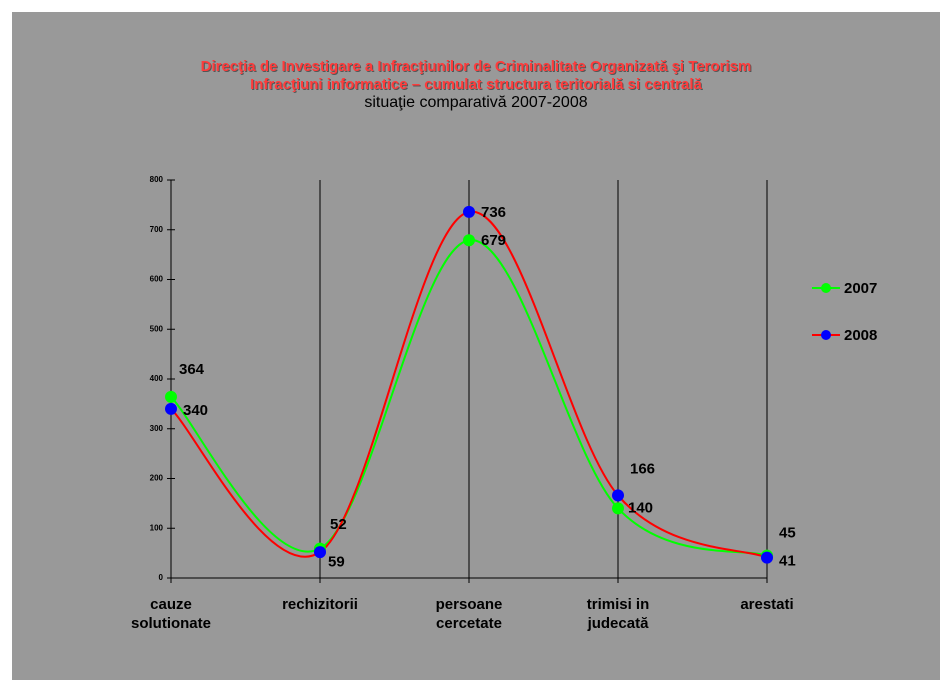 The image size is (952, 693). Describe the element at coordinates (157, 328) in the screenshot. I see `y-tick-label: 500` at that location.